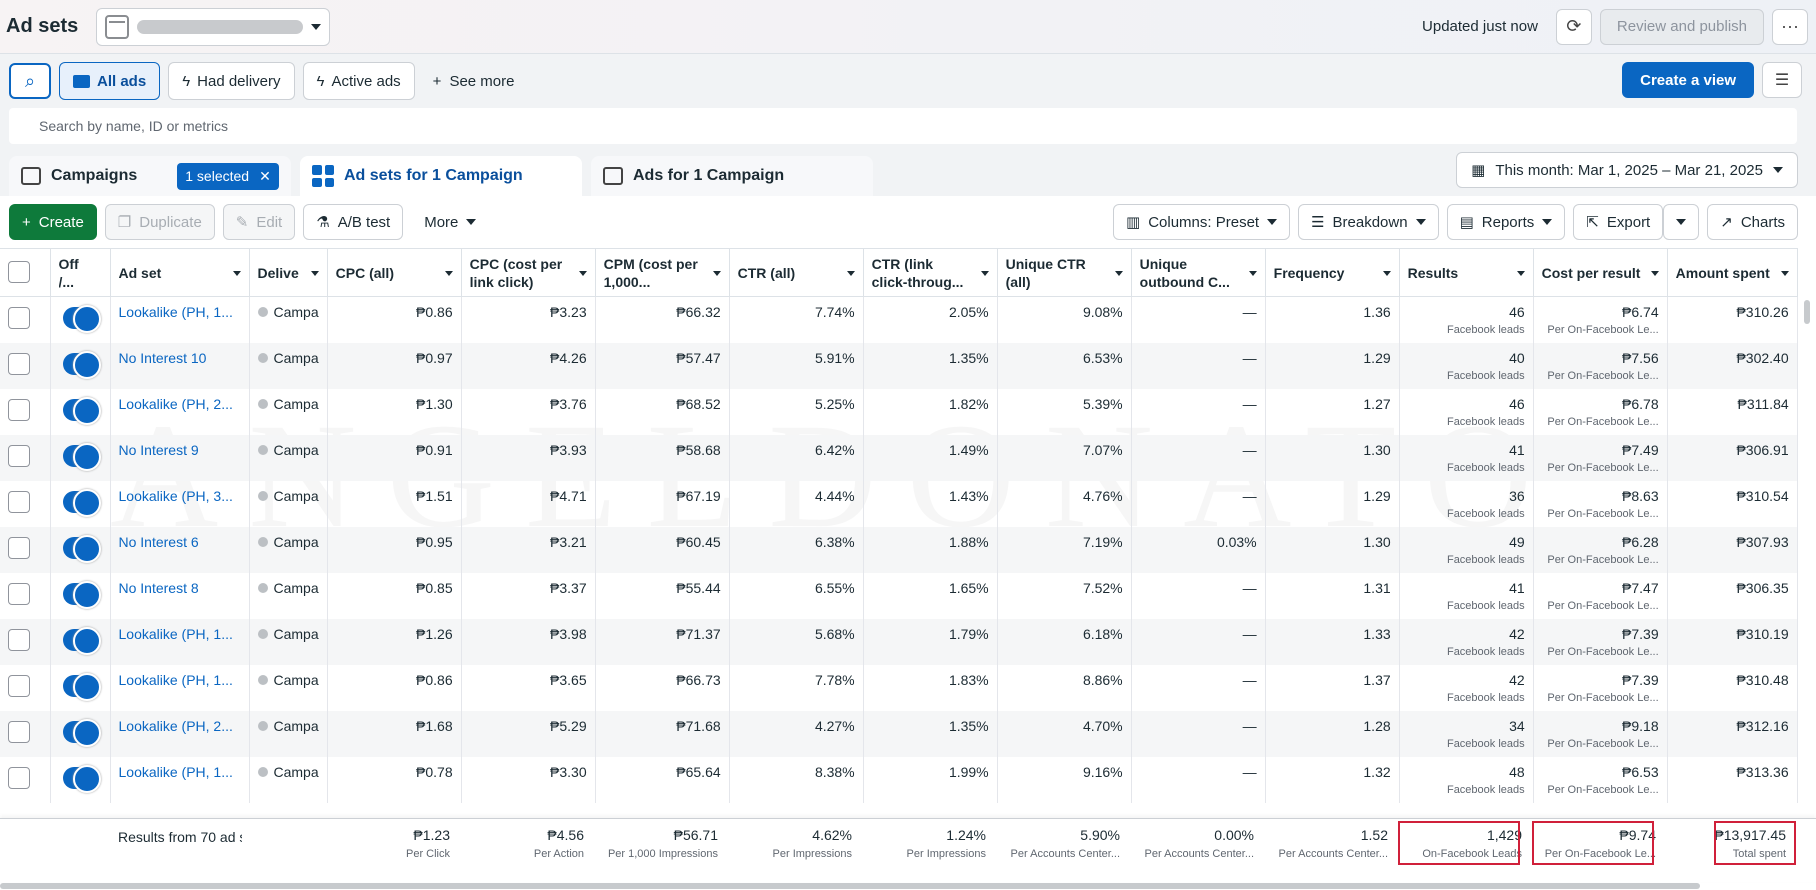  Describe the element at coordinates (1506, 222) in the screenshot. I see `reports-dropdown: ▤ Reports` at that location.